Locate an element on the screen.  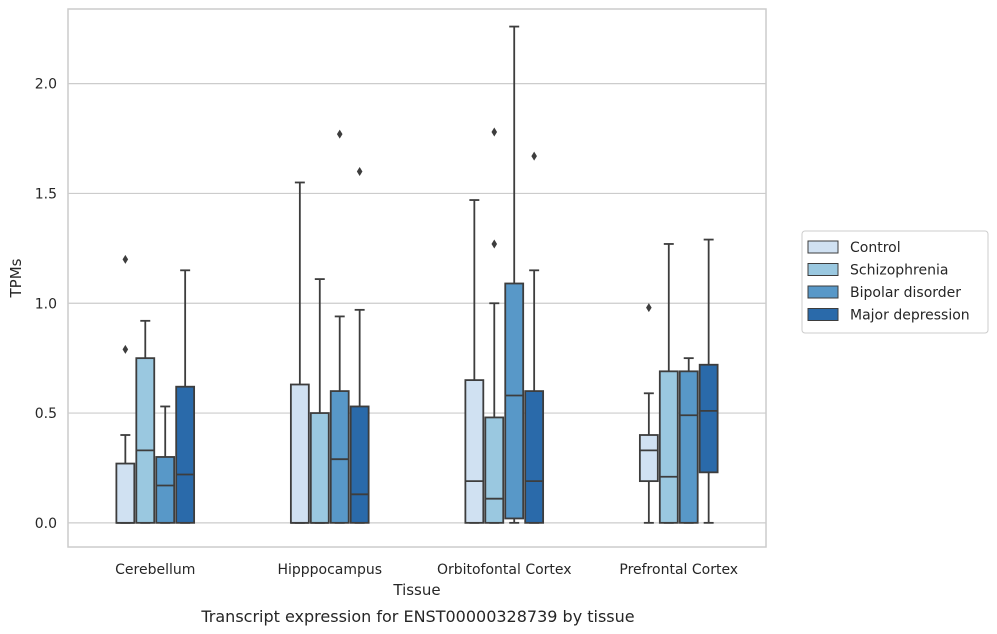
legend-label: Schizophrenia is located at coordinates (899, 271).